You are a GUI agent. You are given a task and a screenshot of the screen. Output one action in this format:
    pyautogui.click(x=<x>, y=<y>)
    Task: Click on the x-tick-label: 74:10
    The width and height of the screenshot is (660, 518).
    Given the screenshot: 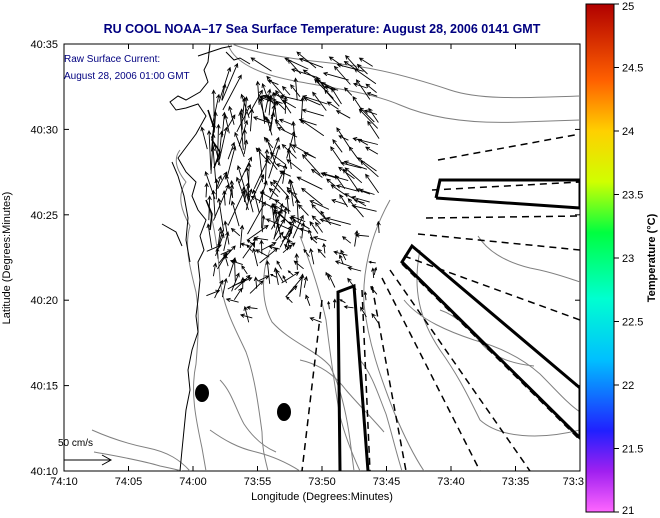 What is the action you would take?
    pyautogui.click(x=64, y=482)
    